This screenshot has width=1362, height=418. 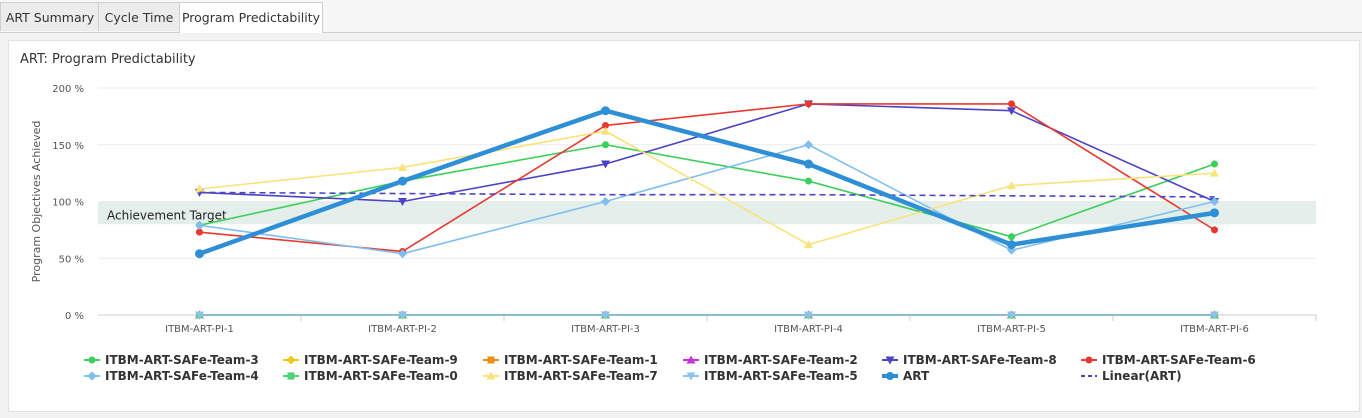 I want to click on legend-item-itbm-art-safe-team-0: ITBM-ART-SAFe-Team-0, so click(x=381, y=376).